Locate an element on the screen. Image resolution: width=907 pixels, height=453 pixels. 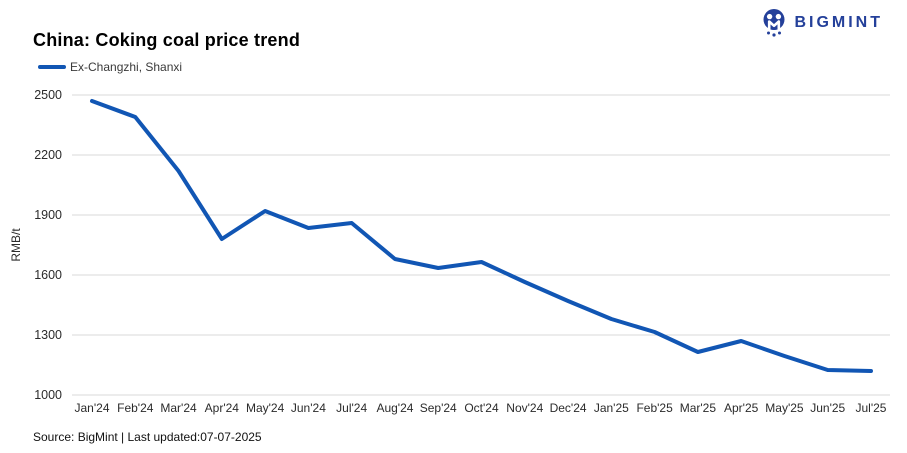
x-tick-label: Jun'24 is located at coordinates (308, 408).